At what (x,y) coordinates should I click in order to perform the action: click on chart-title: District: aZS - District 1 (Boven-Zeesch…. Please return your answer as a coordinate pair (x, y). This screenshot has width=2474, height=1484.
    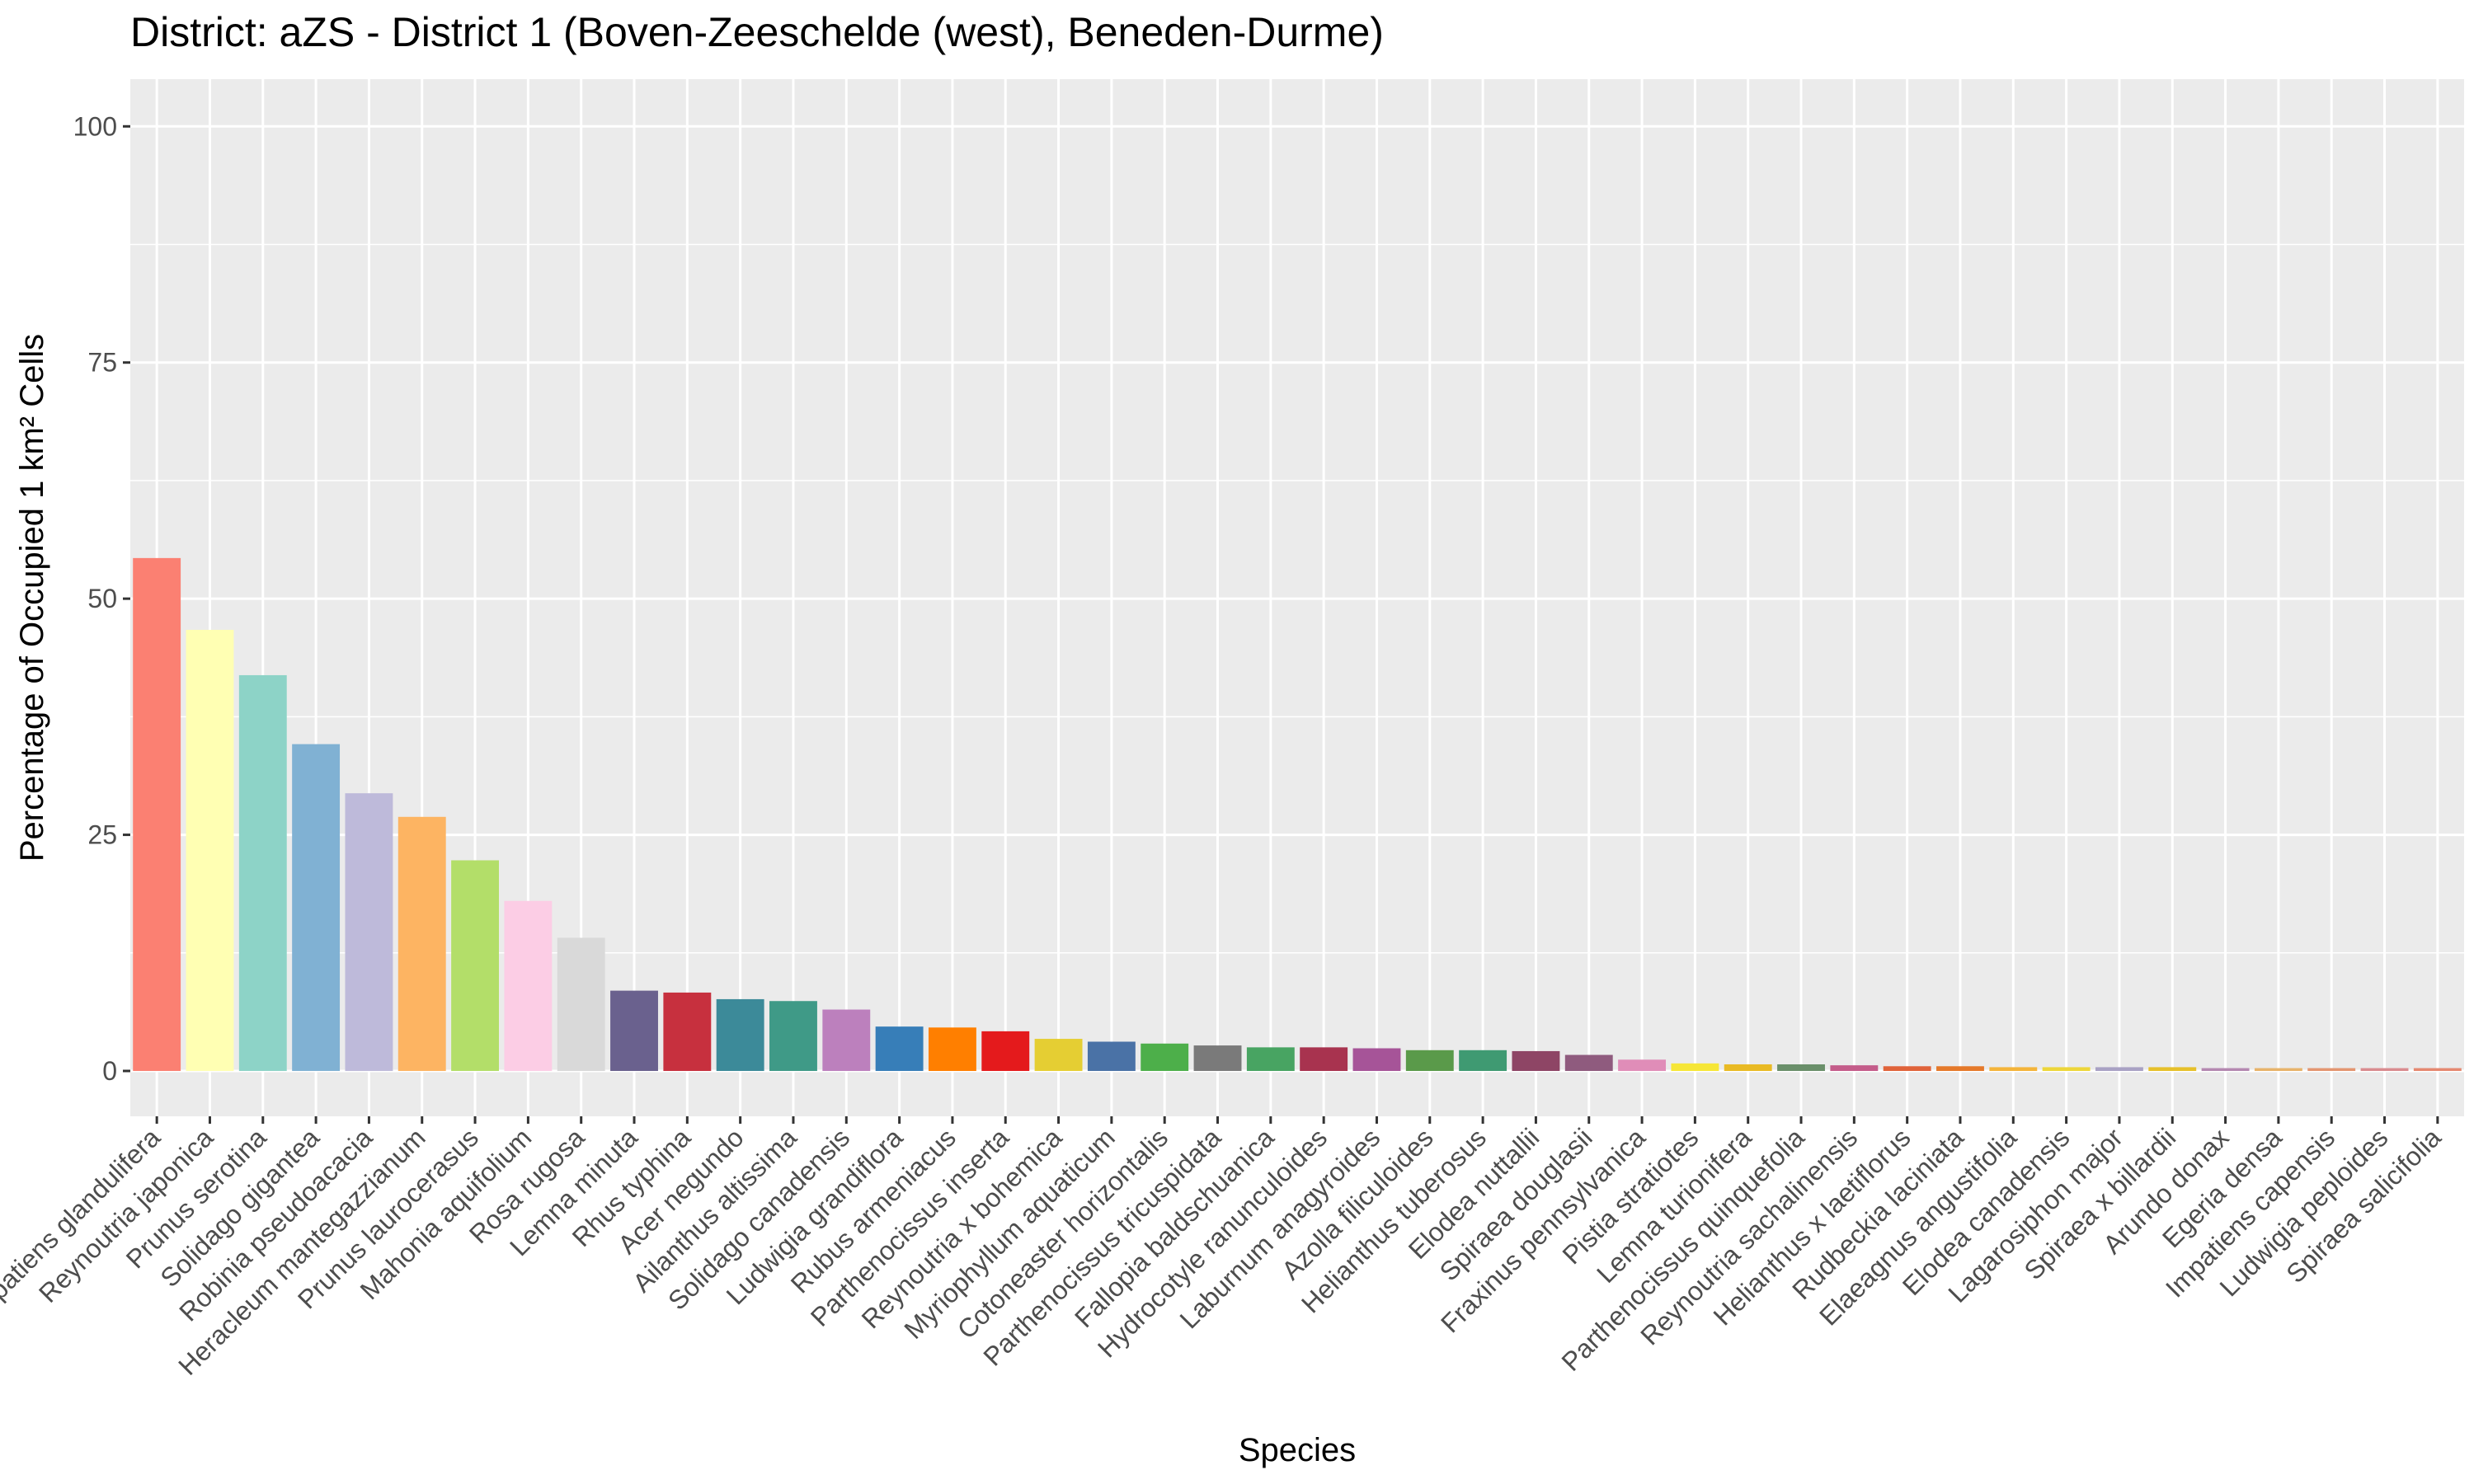
    Looking at the image, I should click on (757, 32).